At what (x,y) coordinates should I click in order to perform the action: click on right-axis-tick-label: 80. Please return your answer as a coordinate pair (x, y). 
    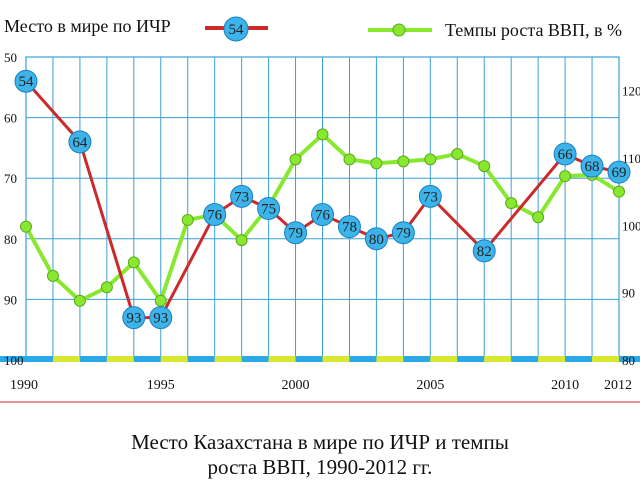
    Looking at the image, I should click on (628, 360).